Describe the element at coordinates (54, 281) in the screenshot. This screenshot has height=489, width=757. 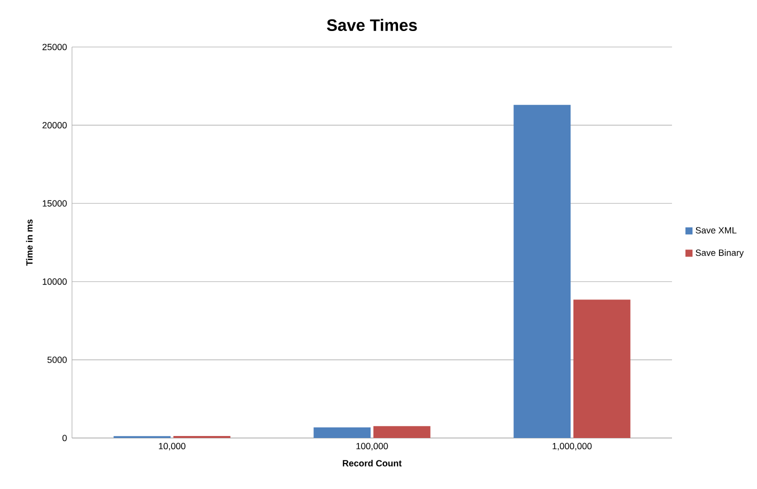
I see `y-tick-label: 10000` at that location.